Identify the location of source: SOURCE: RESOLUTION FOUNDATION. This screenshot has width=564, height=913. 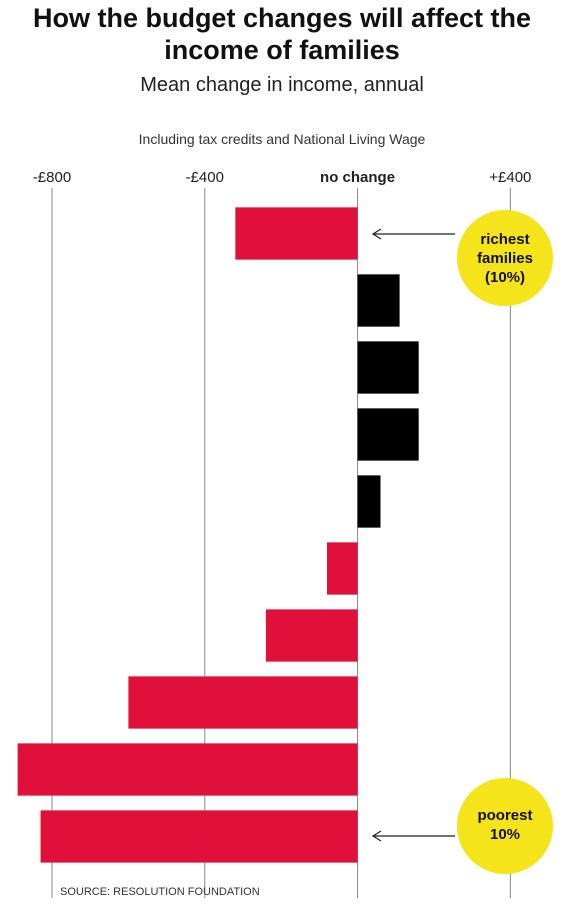
(160, 892).